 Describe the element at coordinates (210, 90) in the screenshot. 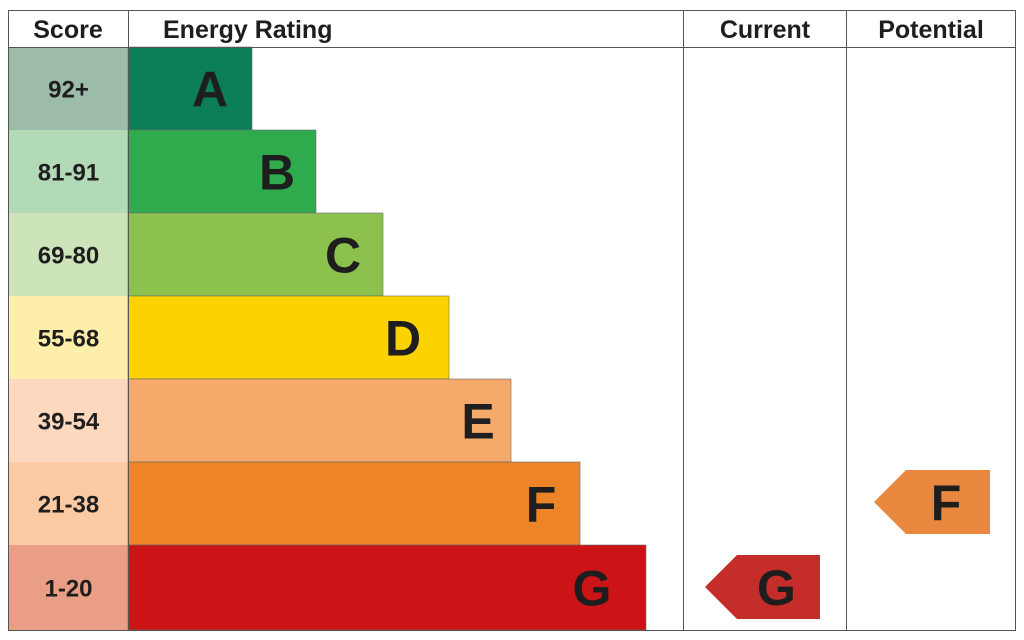

I see `rating-letter-a: A` at that location.